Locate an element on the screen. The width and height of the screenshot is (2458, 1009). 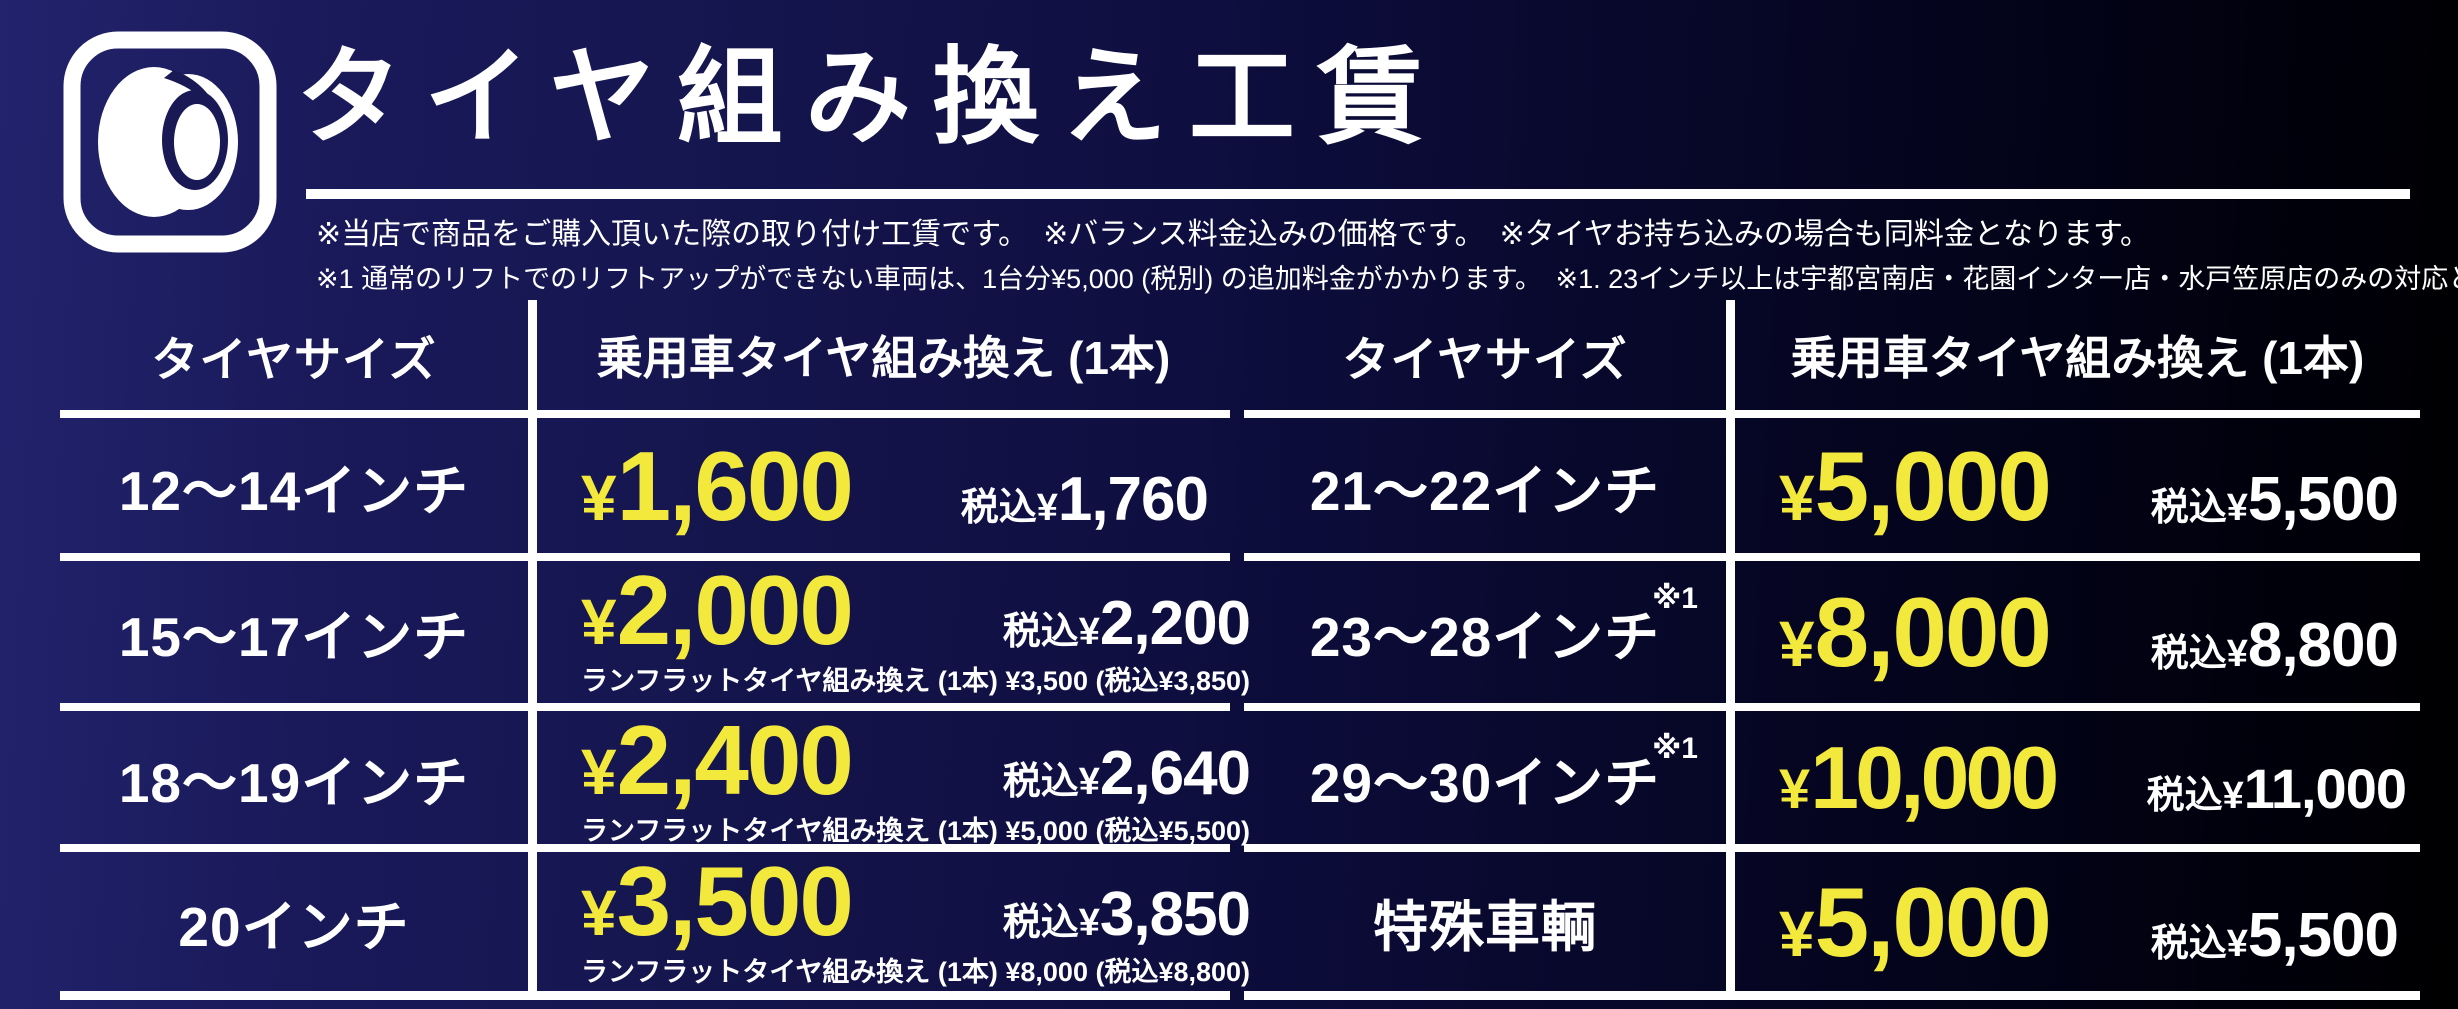
runflat-note: ランフラットタイヤ組み換え (1本) ¥8,000 (税込¥8,800) is located at coordinates (916, 972).